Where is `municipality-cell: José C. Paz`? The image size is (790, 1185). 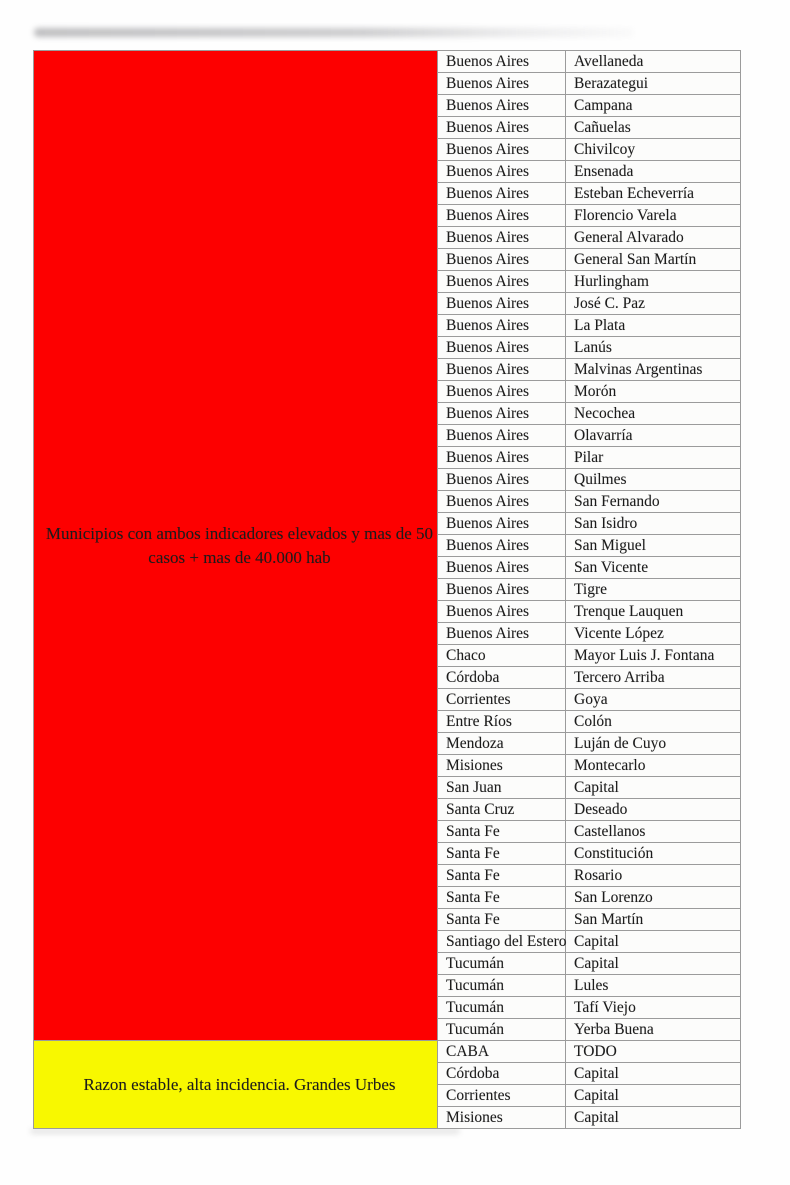 municipality-cell: José C. Paz is located at coordinates (653, 303).